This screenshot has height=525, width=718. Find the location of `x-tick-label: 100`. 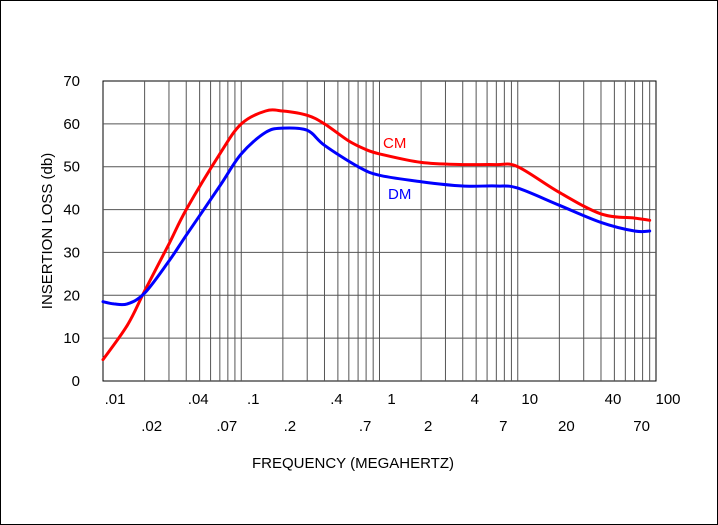

x-tick-label: 100 is located at coordinates (667, 399).